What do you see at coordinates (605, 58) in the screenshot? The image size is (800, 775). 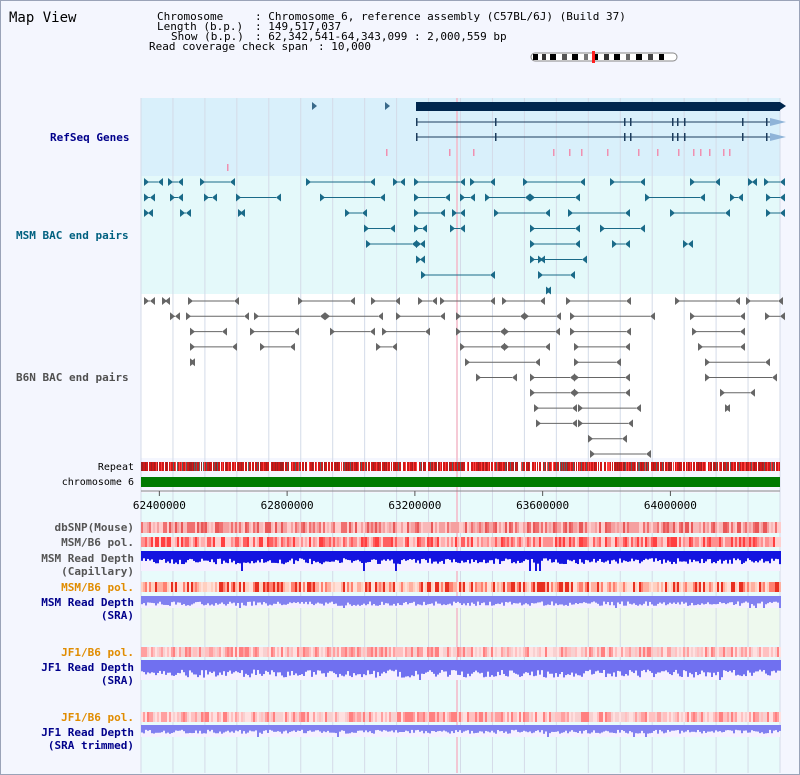 I see `chromosome-ideogram` at bounding box center [605, 58].